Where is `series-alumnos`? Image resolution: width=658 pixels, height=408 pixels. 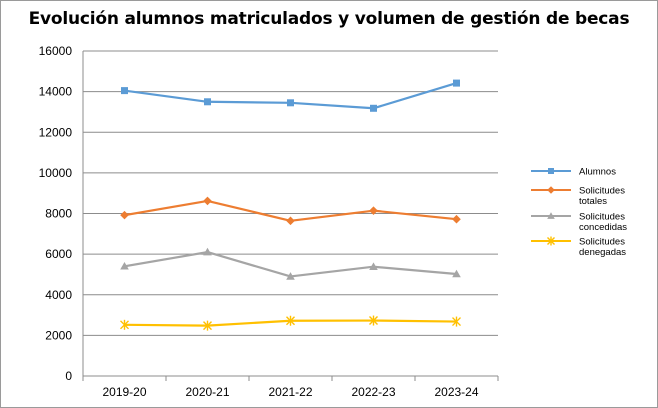
series-alumnos is located at coordinates (290, 95).